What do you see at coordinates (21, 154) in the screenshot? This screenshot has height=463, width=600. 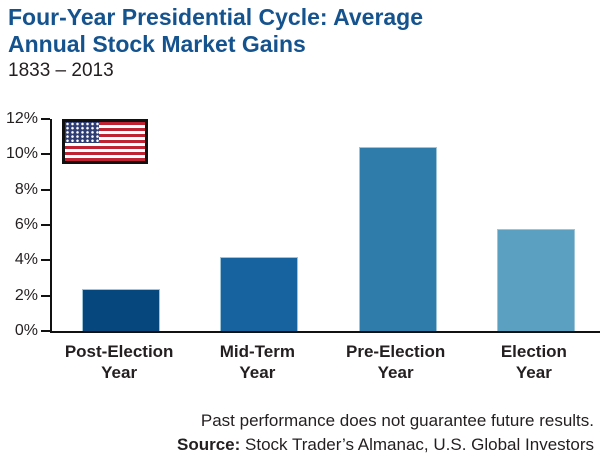 I see `y-axis-label: 10%` at bounding box center [21, 154].